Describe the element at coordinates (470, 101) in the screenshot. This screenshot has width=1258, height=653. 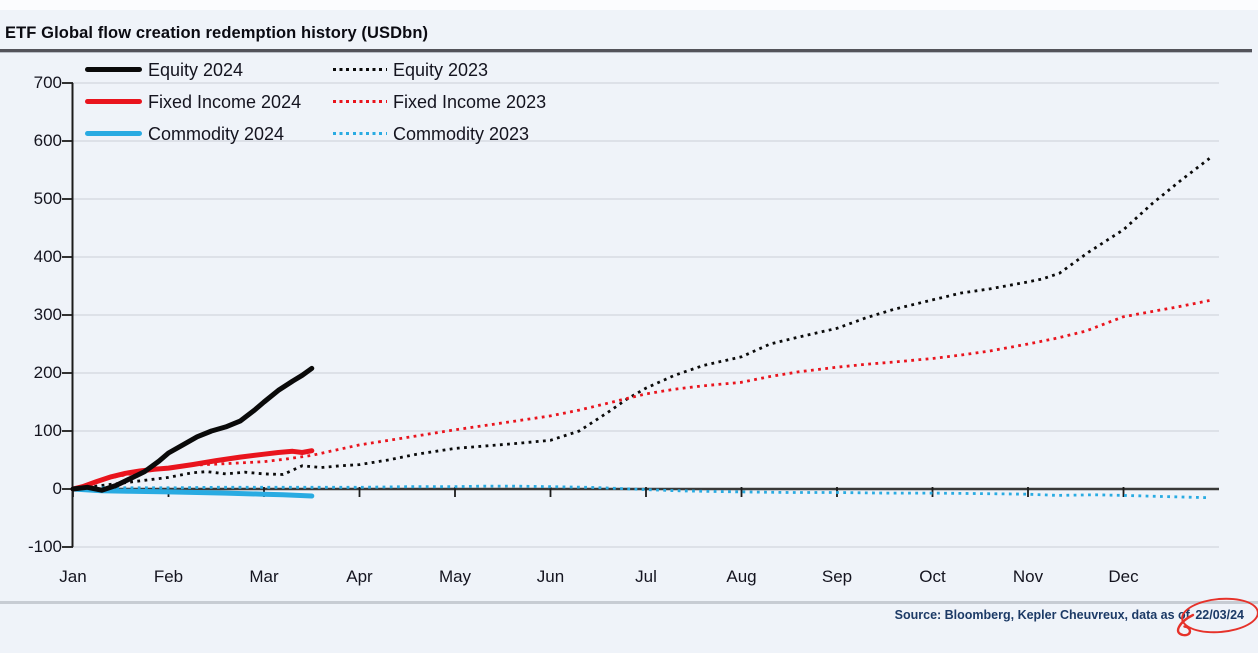
I see `legend-label-fixed-income-2023: Fixed Income 2023` at that location.